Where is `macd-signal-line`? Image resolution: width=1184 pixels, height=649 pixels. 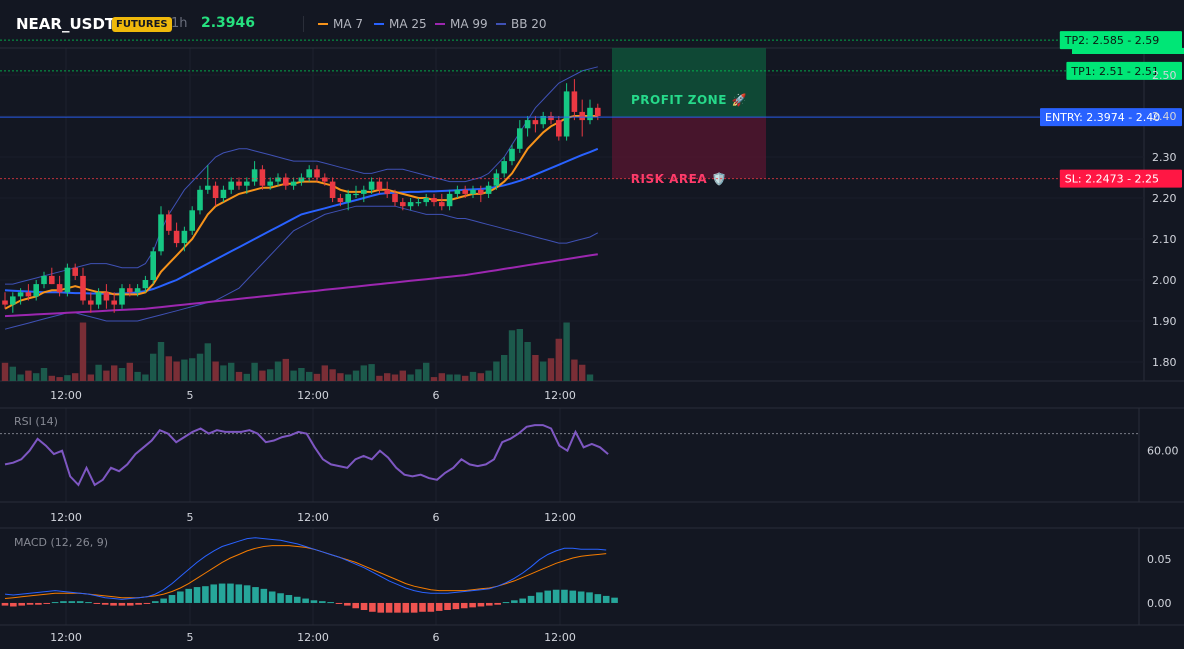 macd-signal-line is located at coordinates (305, 572).